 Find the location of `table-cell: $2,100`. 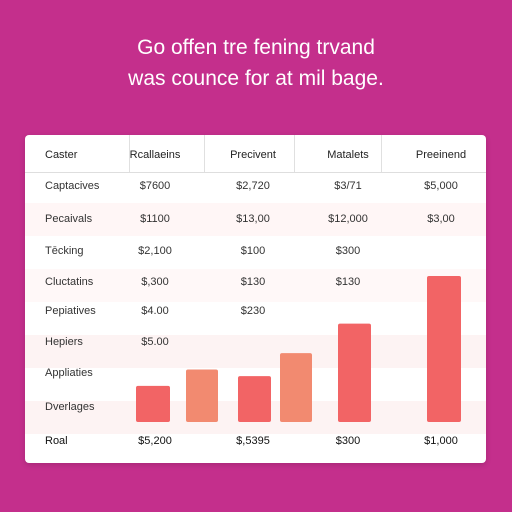

table-cell: $2,100 is located at coordinates (155, 251).